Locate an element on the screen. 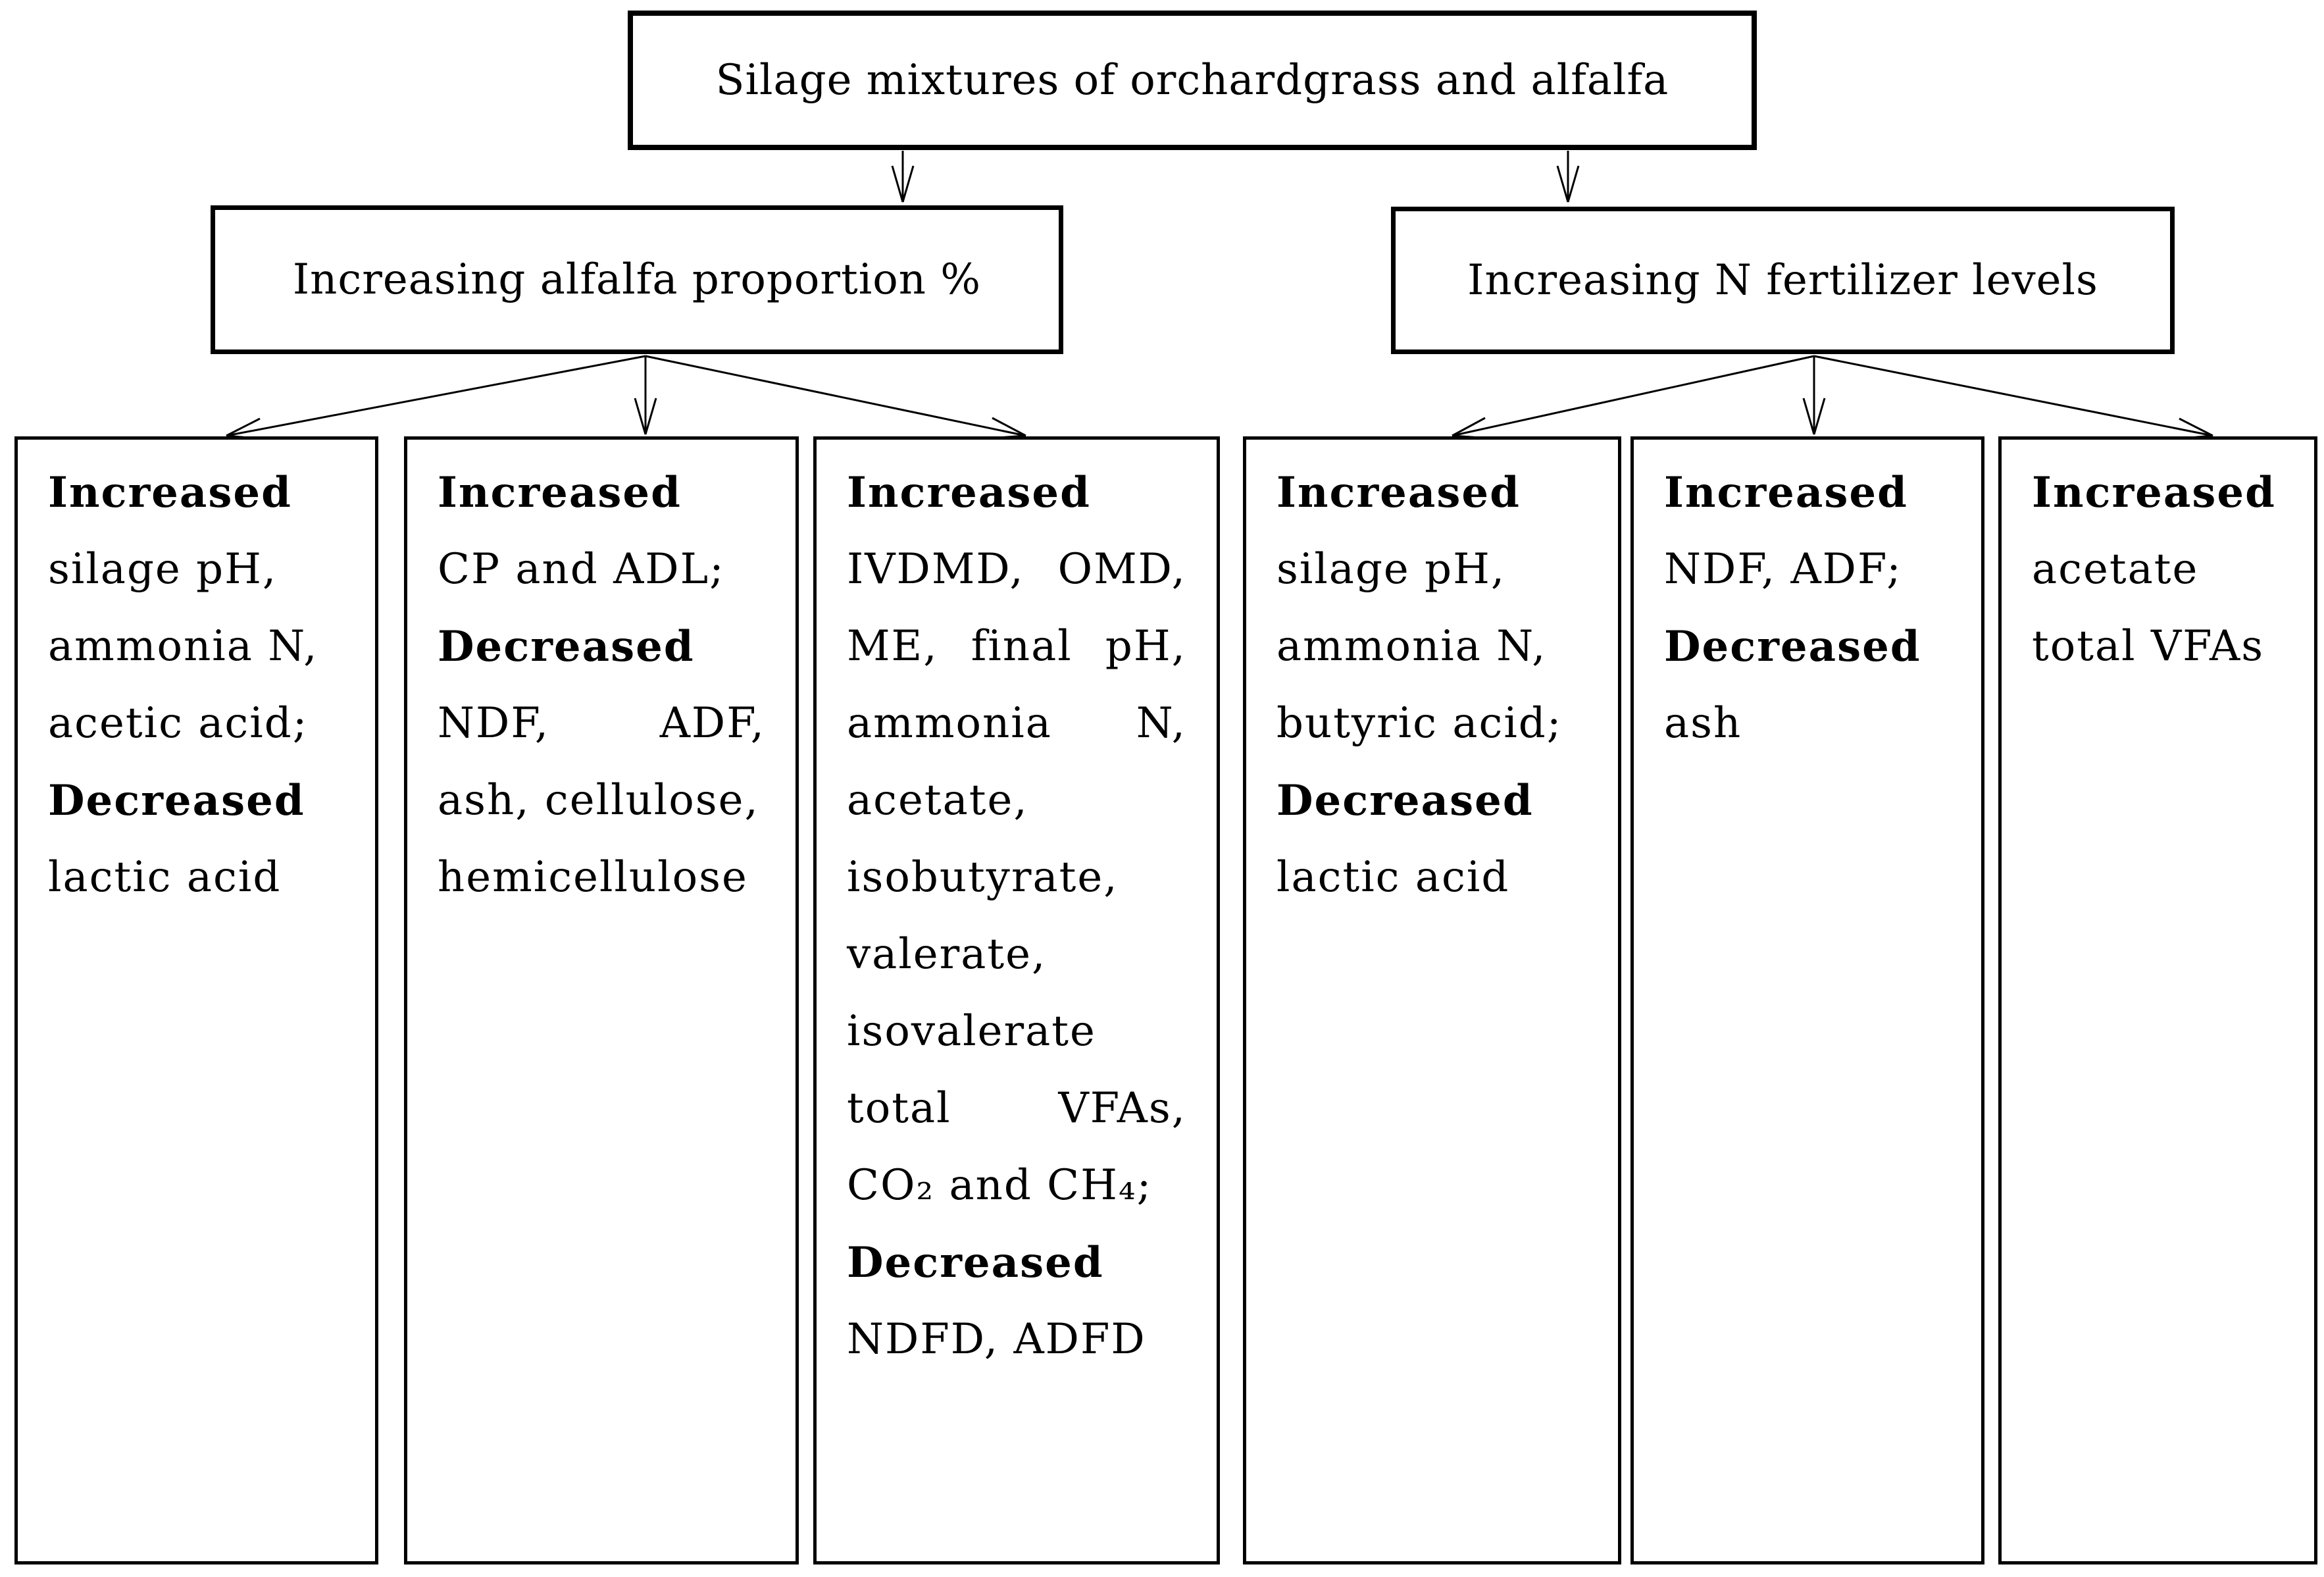 The width and height of the screenshot is (2324, 1577). outcome-line-word: N, is located at coordinates (1161, 723).